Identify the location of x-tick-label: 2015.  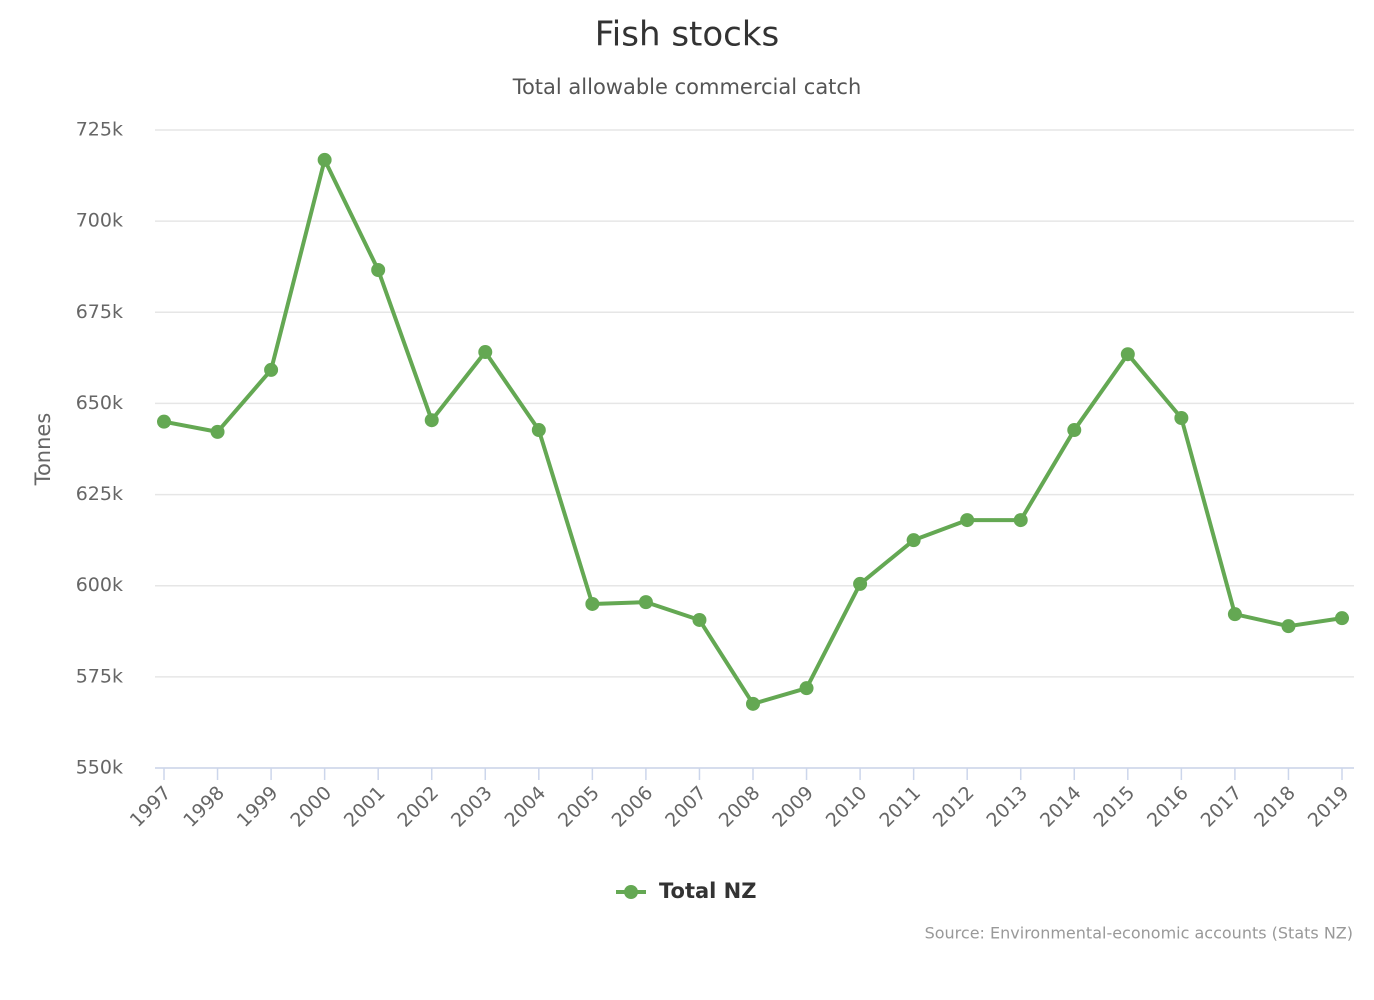
(1114, 807).